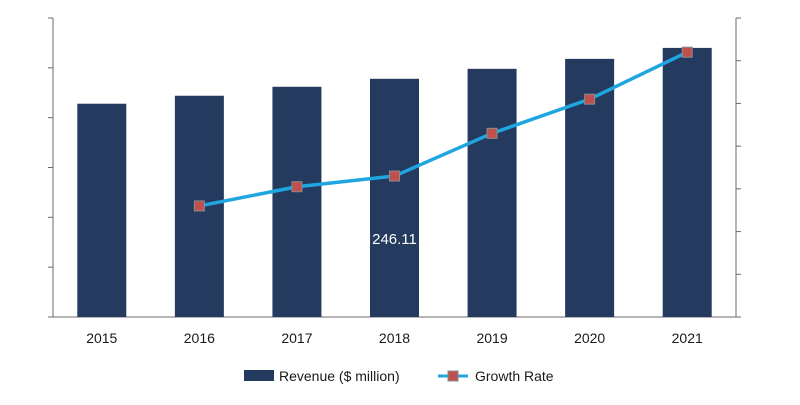  What do you see at coordinates (687, 338) in the screenshot?
I see `x-tick-label-2021: 2021` at bounding box center [687, 338].